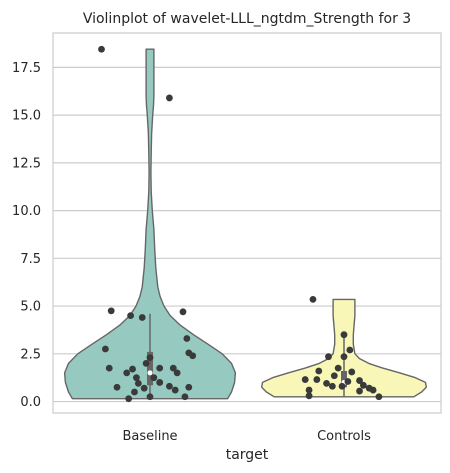 The width and height of the screenshot is (450, 473). I want to click on x-axis-label: target, so click(247, 455).